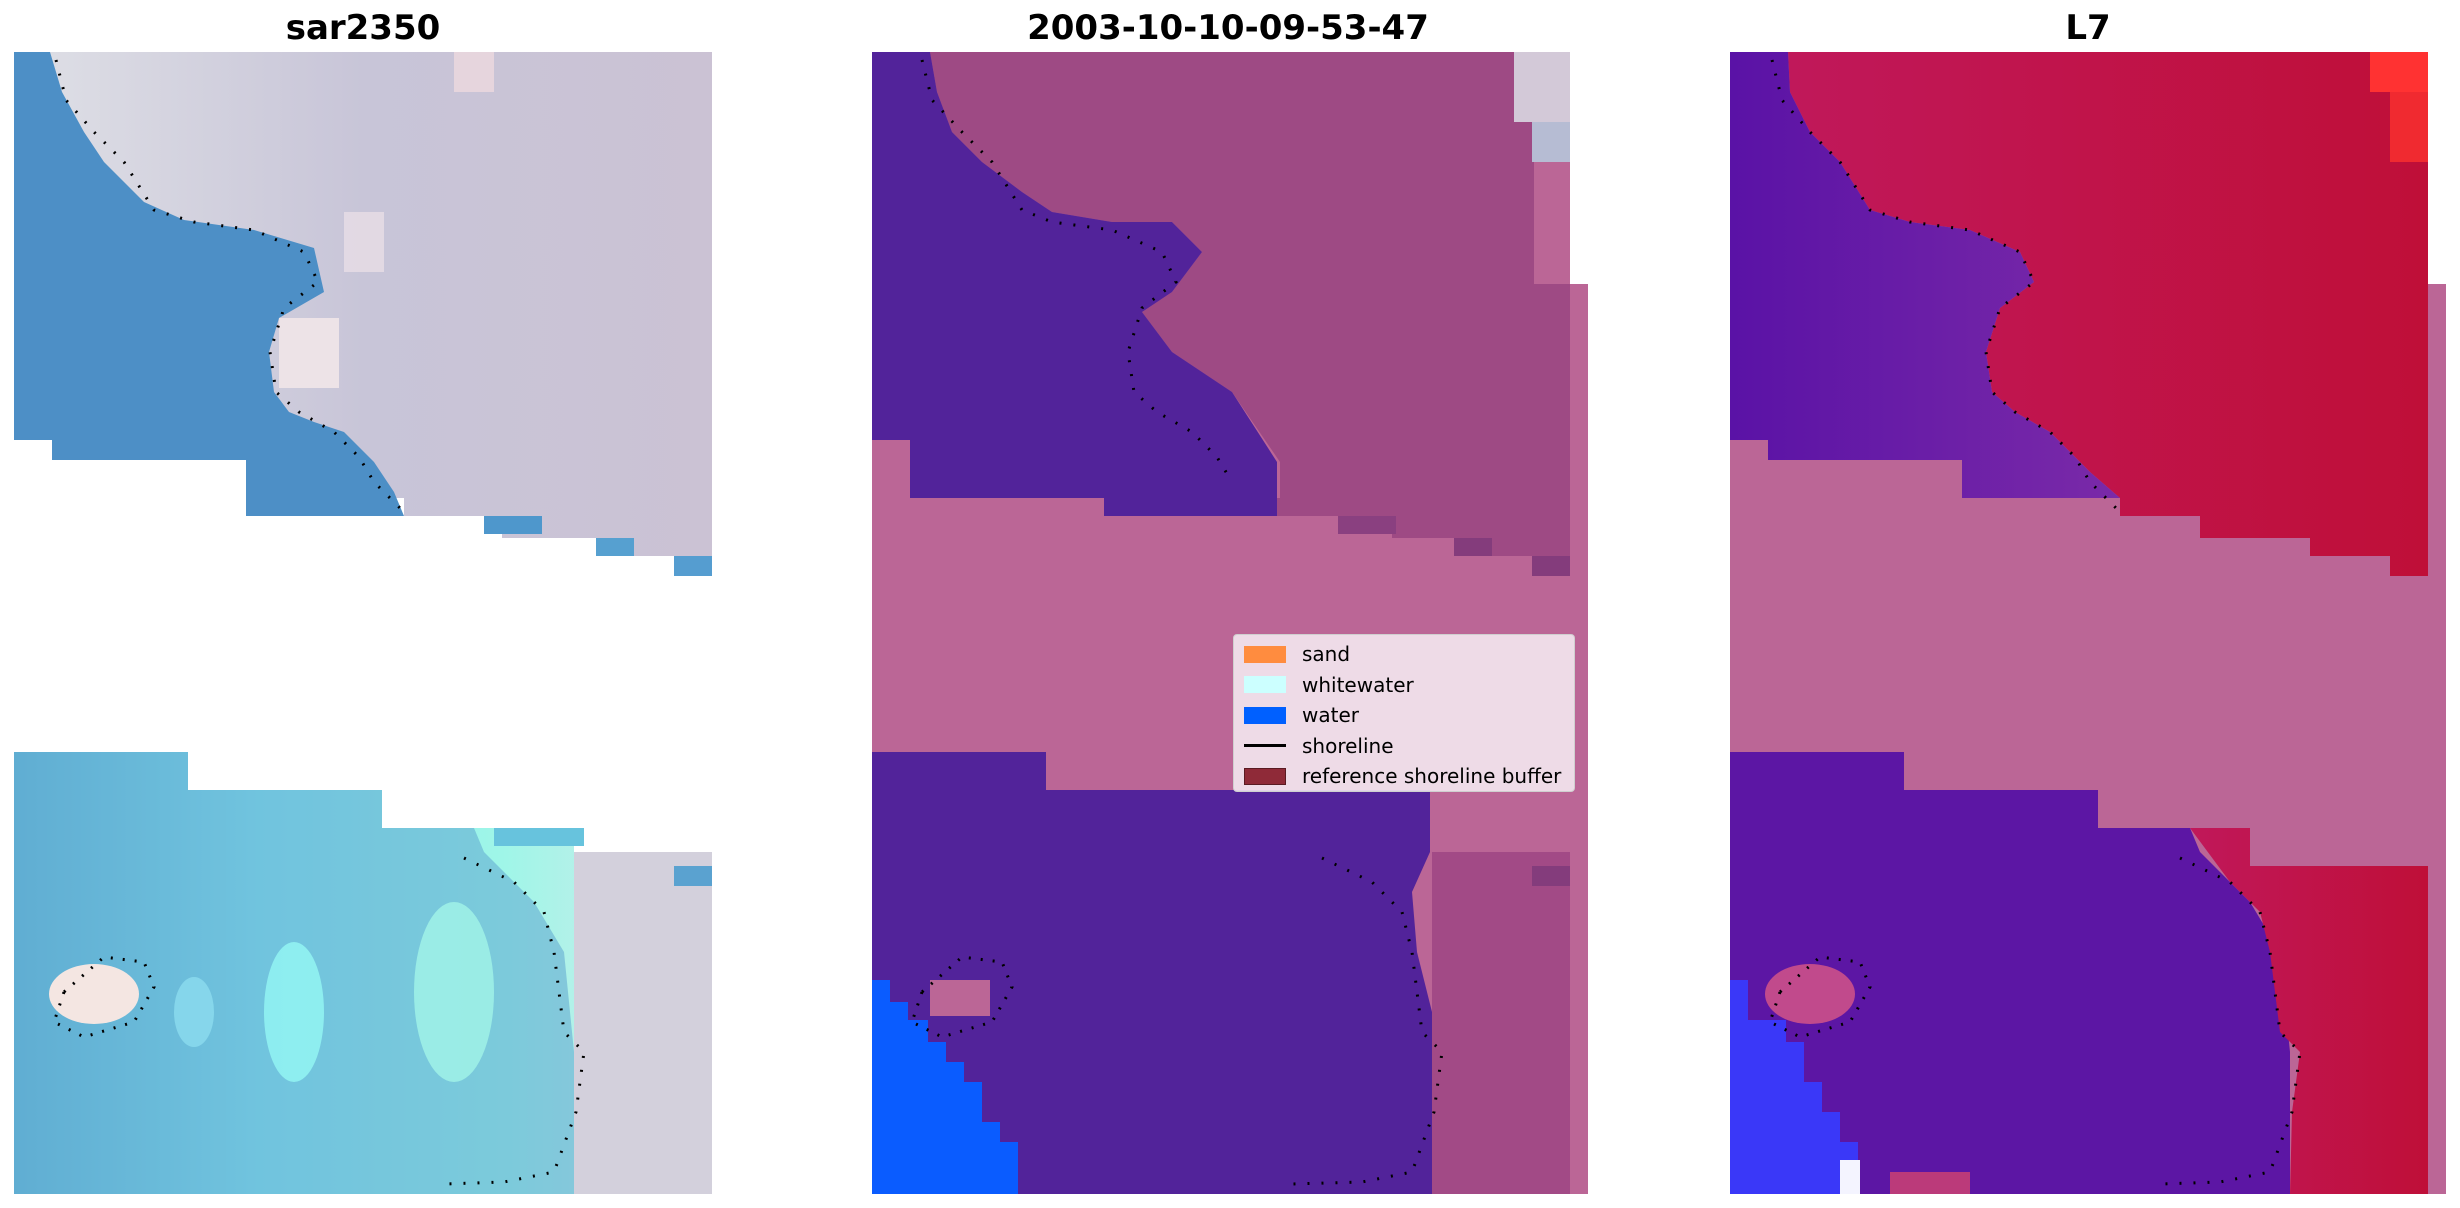 This screenshot has height=1208, width=2460. What do you see at coordinates (1326, 654) in the screenshot?
I see `legend-label-sand: sand` at bounding box center [1326, 654].